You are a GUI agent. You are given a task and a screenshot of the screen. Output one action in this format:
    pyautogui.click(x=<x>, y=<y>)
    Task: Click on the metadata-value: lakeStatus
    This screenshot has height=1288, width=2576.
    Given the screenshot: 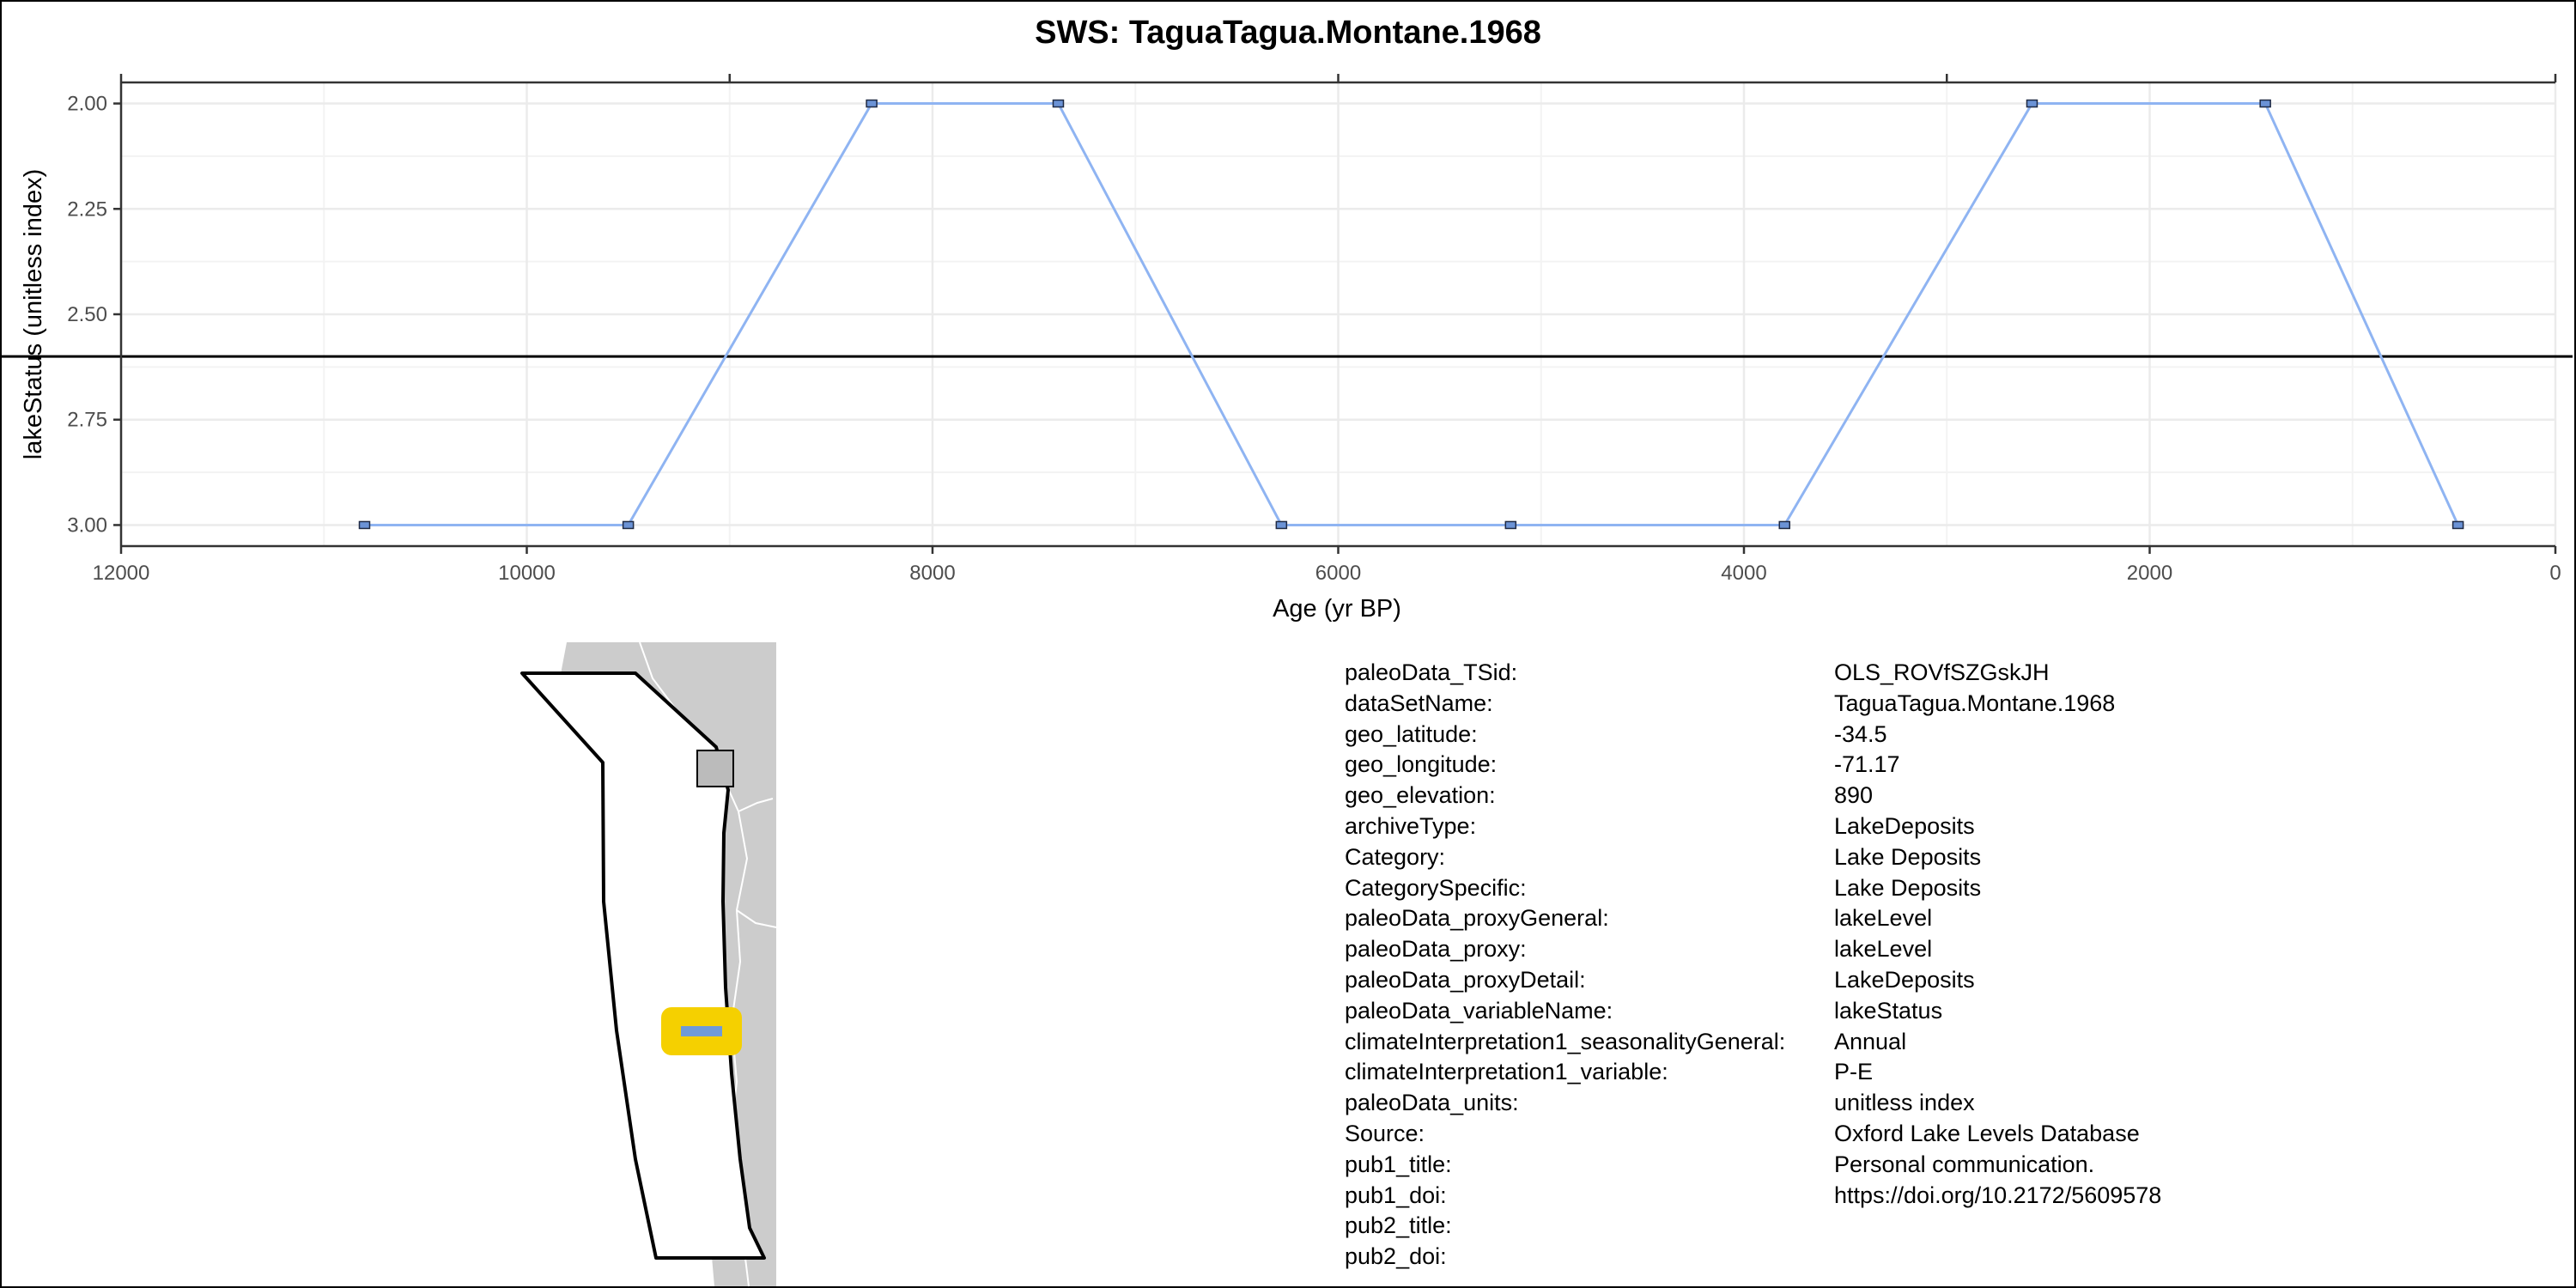 What is the action you would take?
    pyautogui.click(x=1888, y=1010)
    